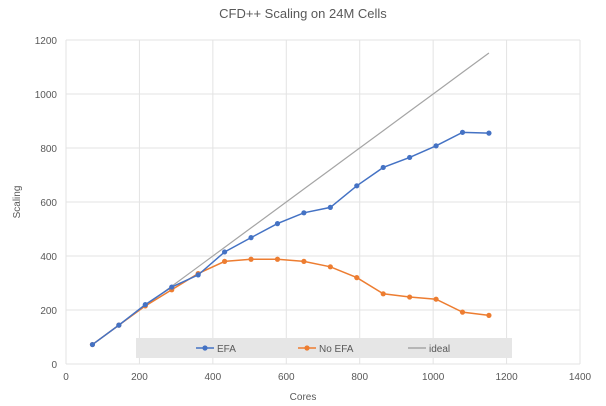 The height and width of the screenshot is (406, 606). I want to click on y-axis-label: Scaling, so click(17, 202).